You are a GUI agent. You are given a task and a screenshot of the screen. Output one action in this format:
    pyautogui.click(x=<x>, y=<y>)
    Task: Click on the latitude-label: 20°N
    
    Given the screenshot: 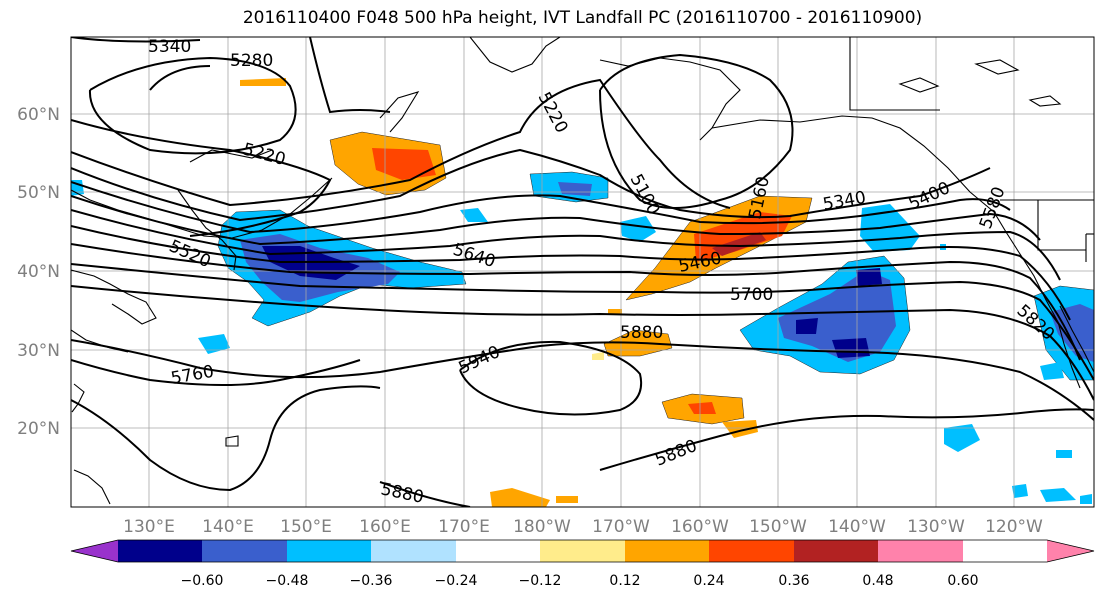 What is the action you would take?
    pyautogui.click(x=38, y=429)
    